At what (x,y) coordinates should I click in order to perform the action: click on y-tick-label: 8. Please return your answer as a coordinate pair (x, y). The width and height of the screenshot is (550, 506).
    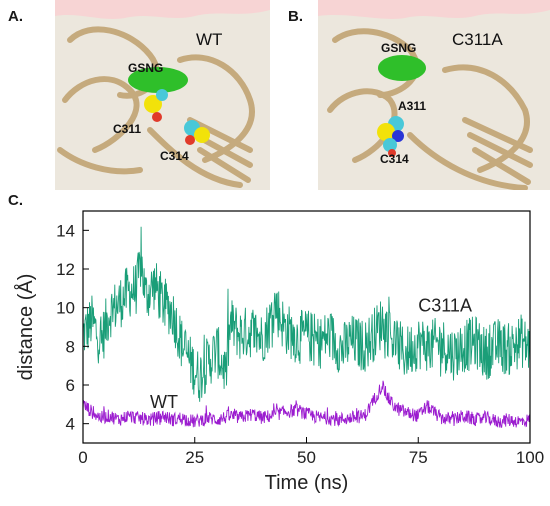
    Looking at the image, I should click on (70, 346).